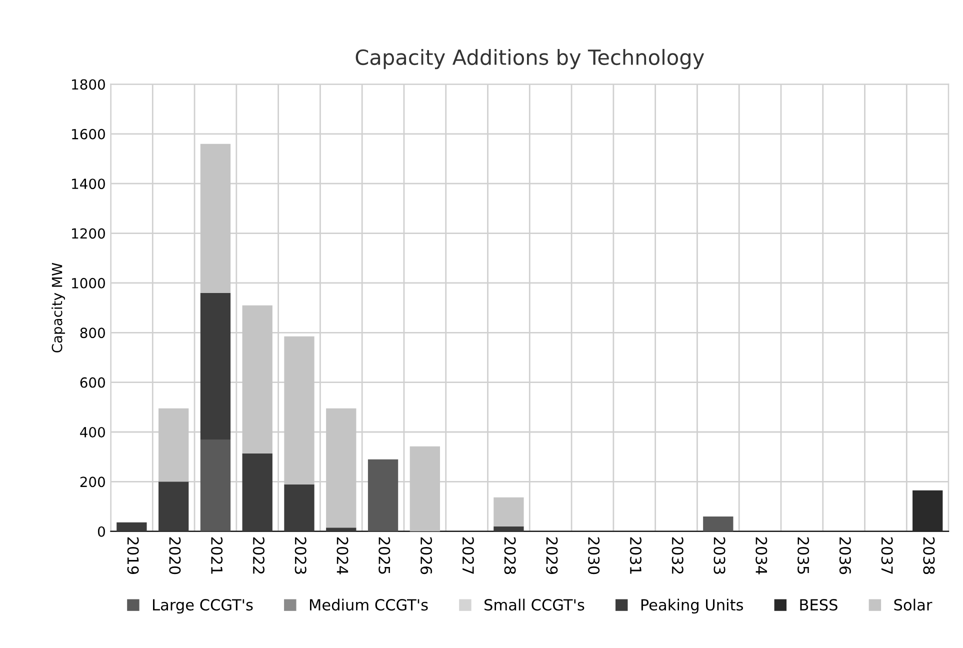 The image size is (963, 648). What do you see at coordinates (88, 233) in the screenshot?
I see `y-tick-label: 1200` at bounding box center [88, 233].